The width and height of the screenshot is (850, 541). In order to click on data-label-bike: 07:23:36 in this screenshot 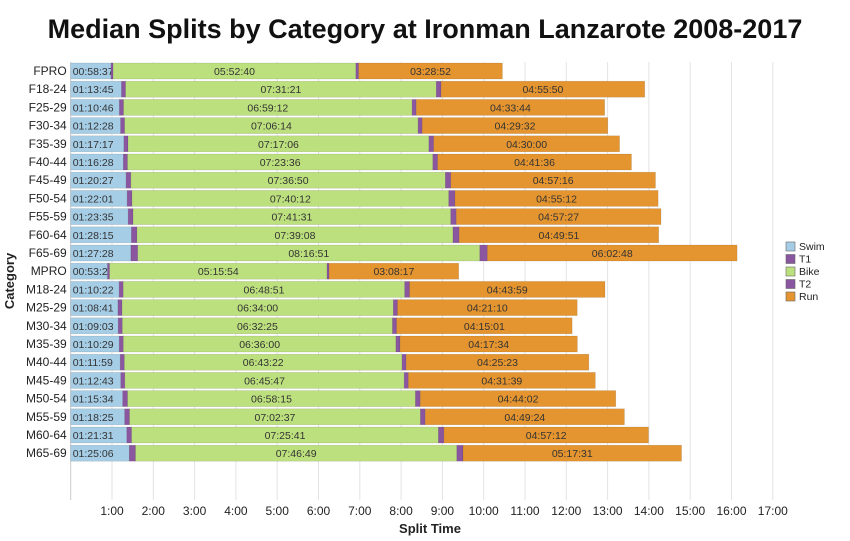, I will do `click(280, 163)`.